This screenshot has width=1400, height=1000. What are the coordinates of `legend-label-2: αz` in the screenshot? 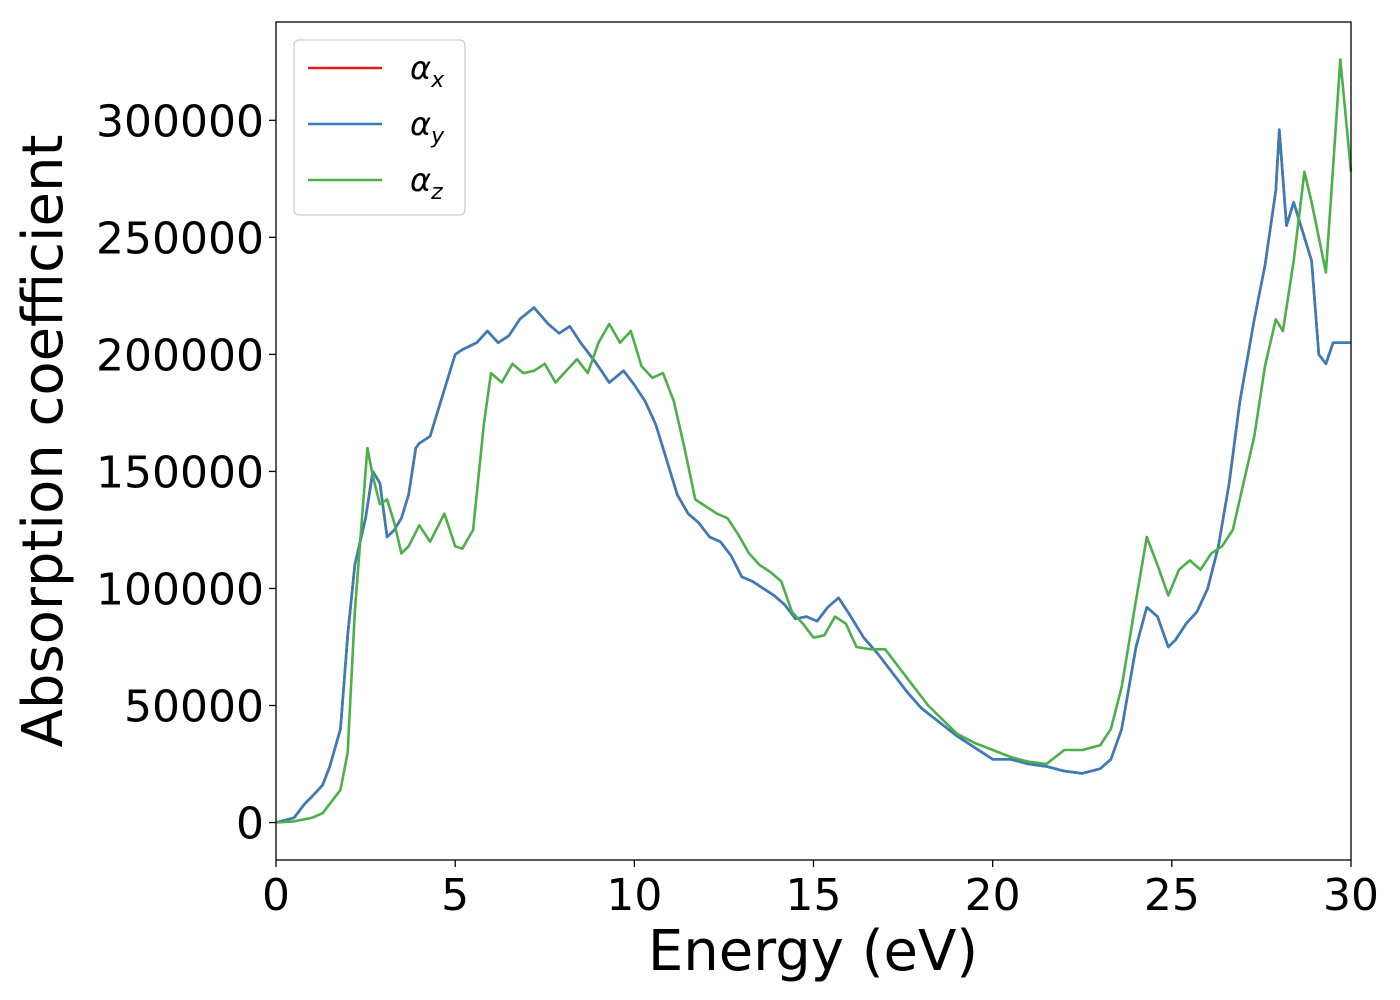 It's located at (426, 183).